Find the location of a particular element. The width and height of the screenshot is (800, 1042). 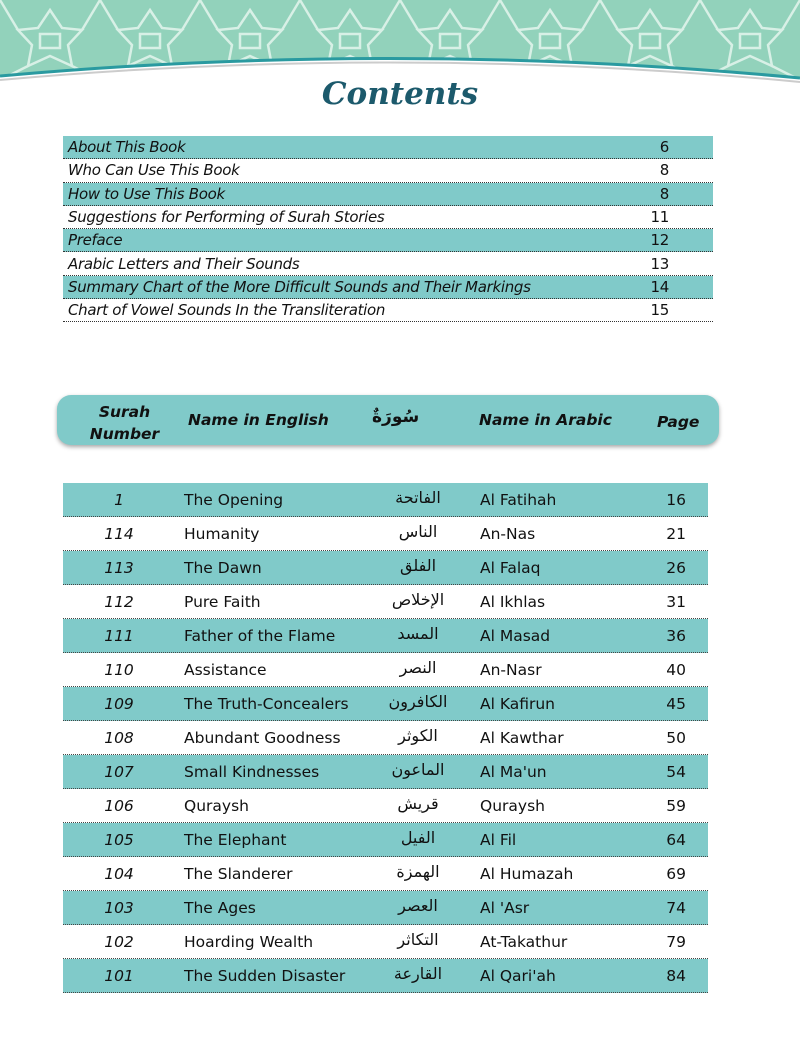

surah-transliteration: Al Kawthar is located at coordinates (522, 738).